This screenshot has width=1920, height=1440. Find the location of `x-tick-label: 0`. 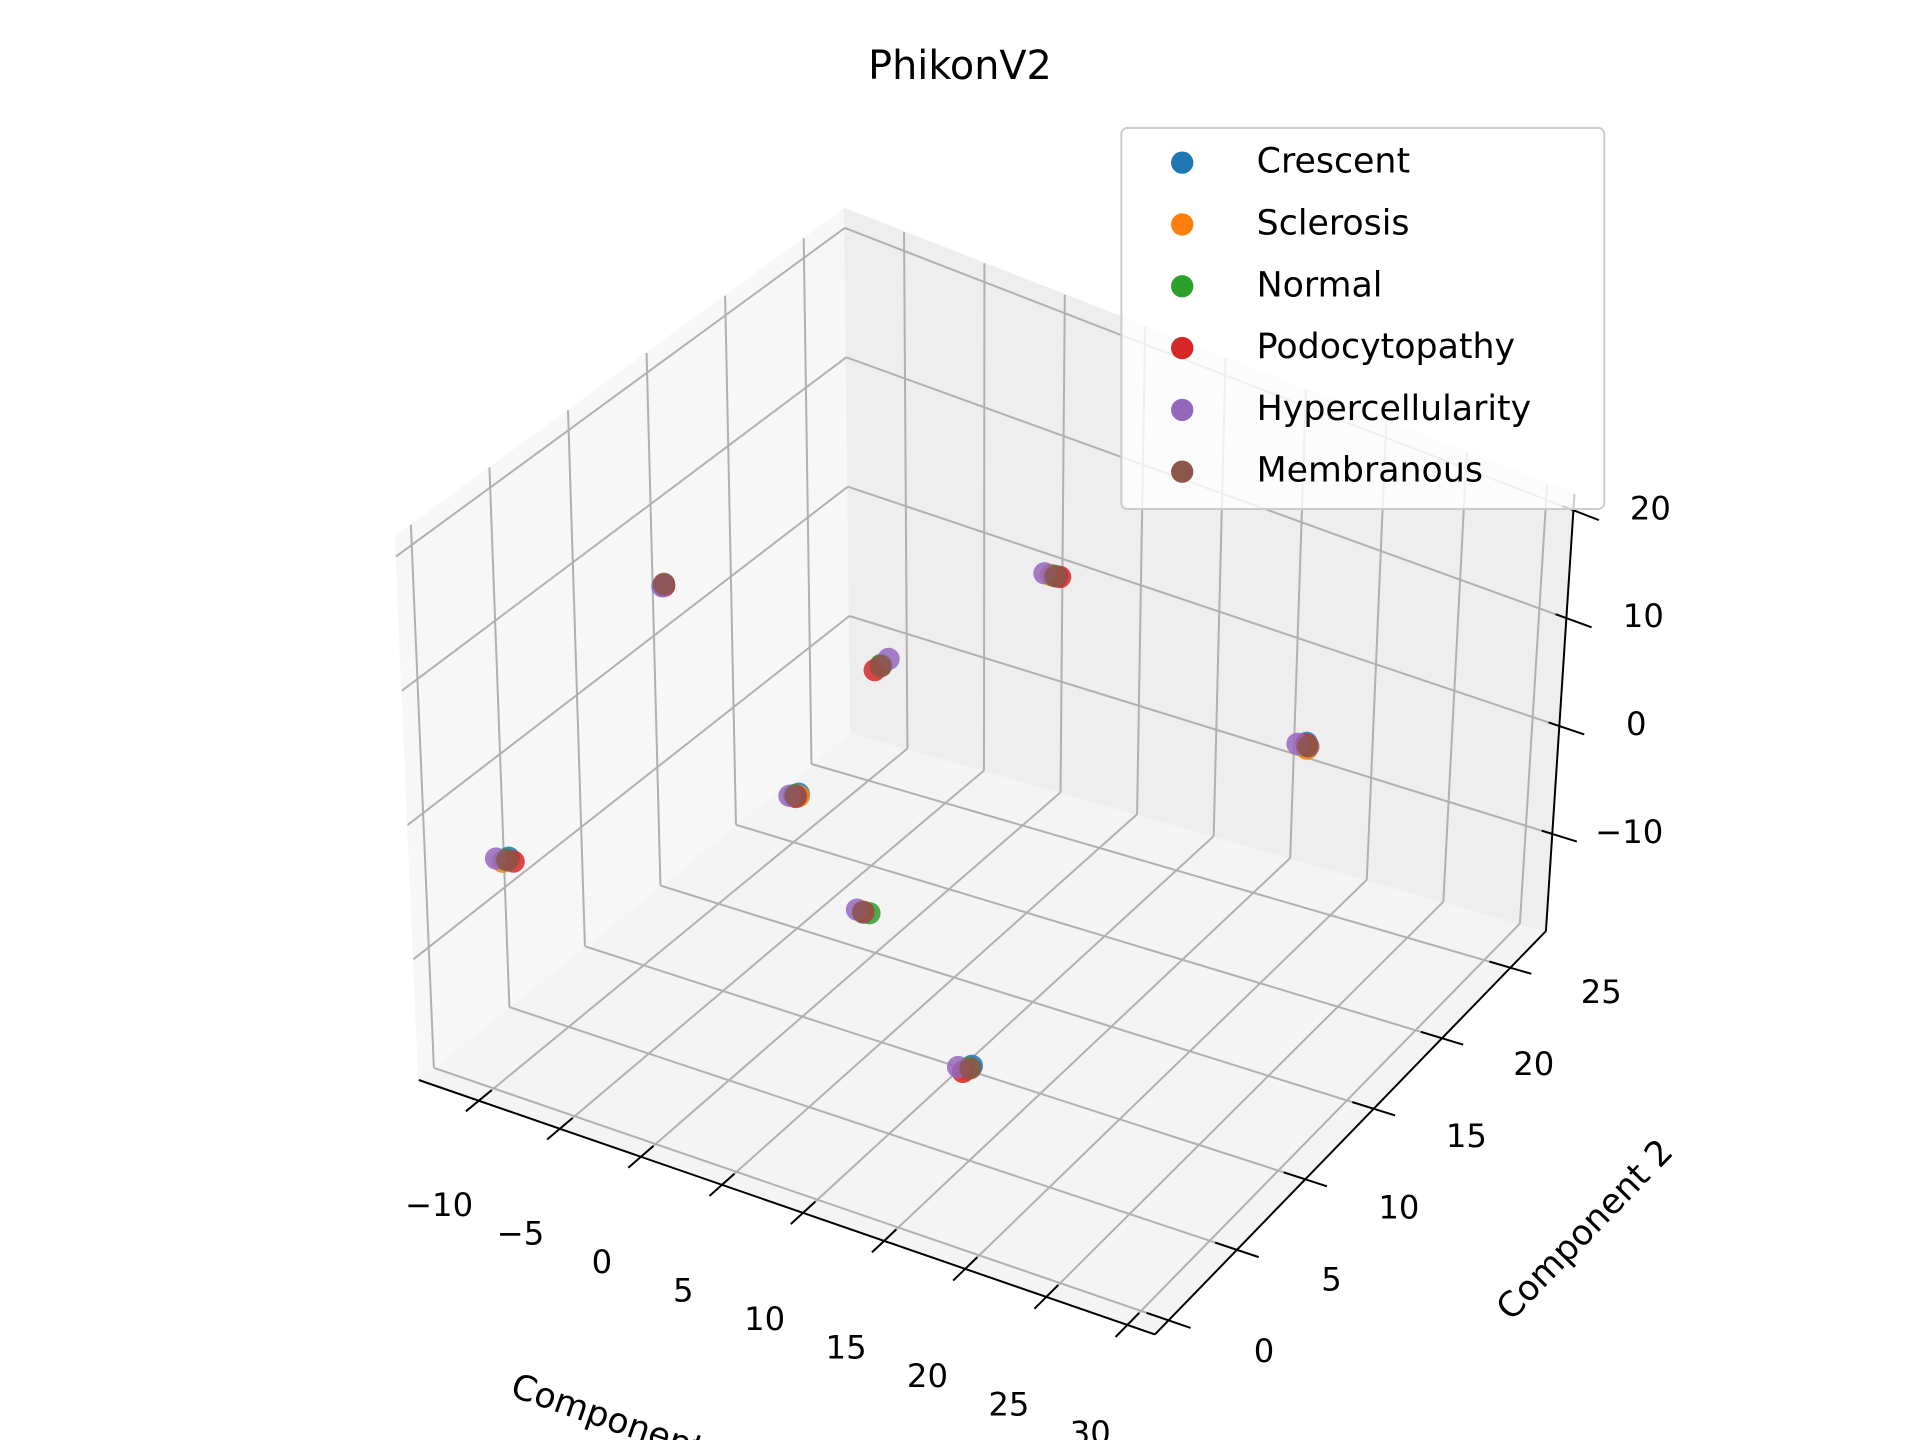

x-tick-label: 0 is located at coordinates (602, 1262).